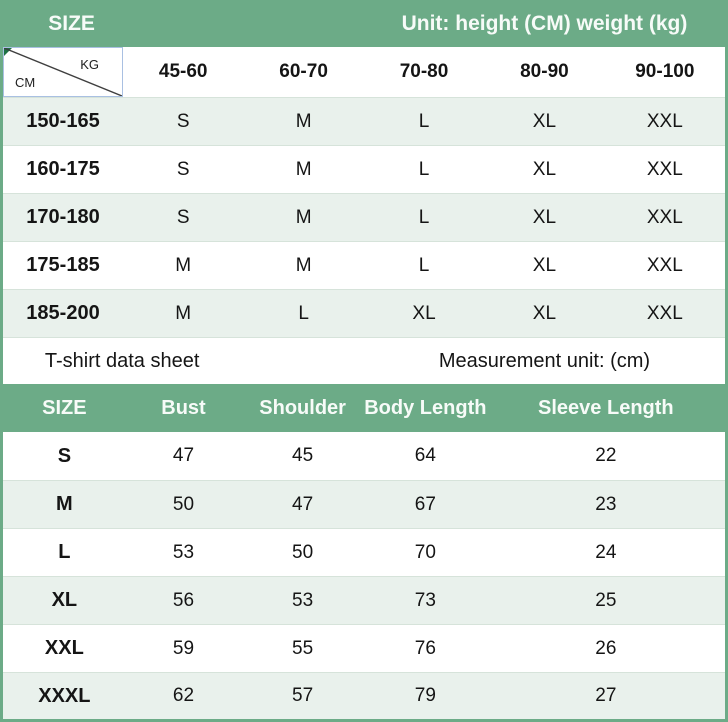 The height and width of the screenshot is (722, 728). Describe the element at coordinates (303, 455) in the screenshot. I see `measurement-value-cell: 45` at that location.